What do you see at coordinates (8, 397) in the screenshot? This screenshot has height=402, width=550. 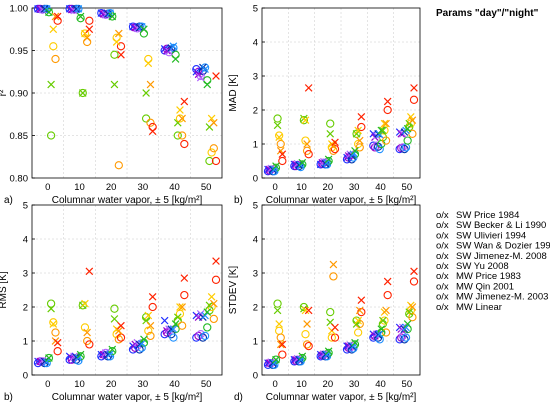 I see `panel-letter: b)` at bounding box center [8, 397].